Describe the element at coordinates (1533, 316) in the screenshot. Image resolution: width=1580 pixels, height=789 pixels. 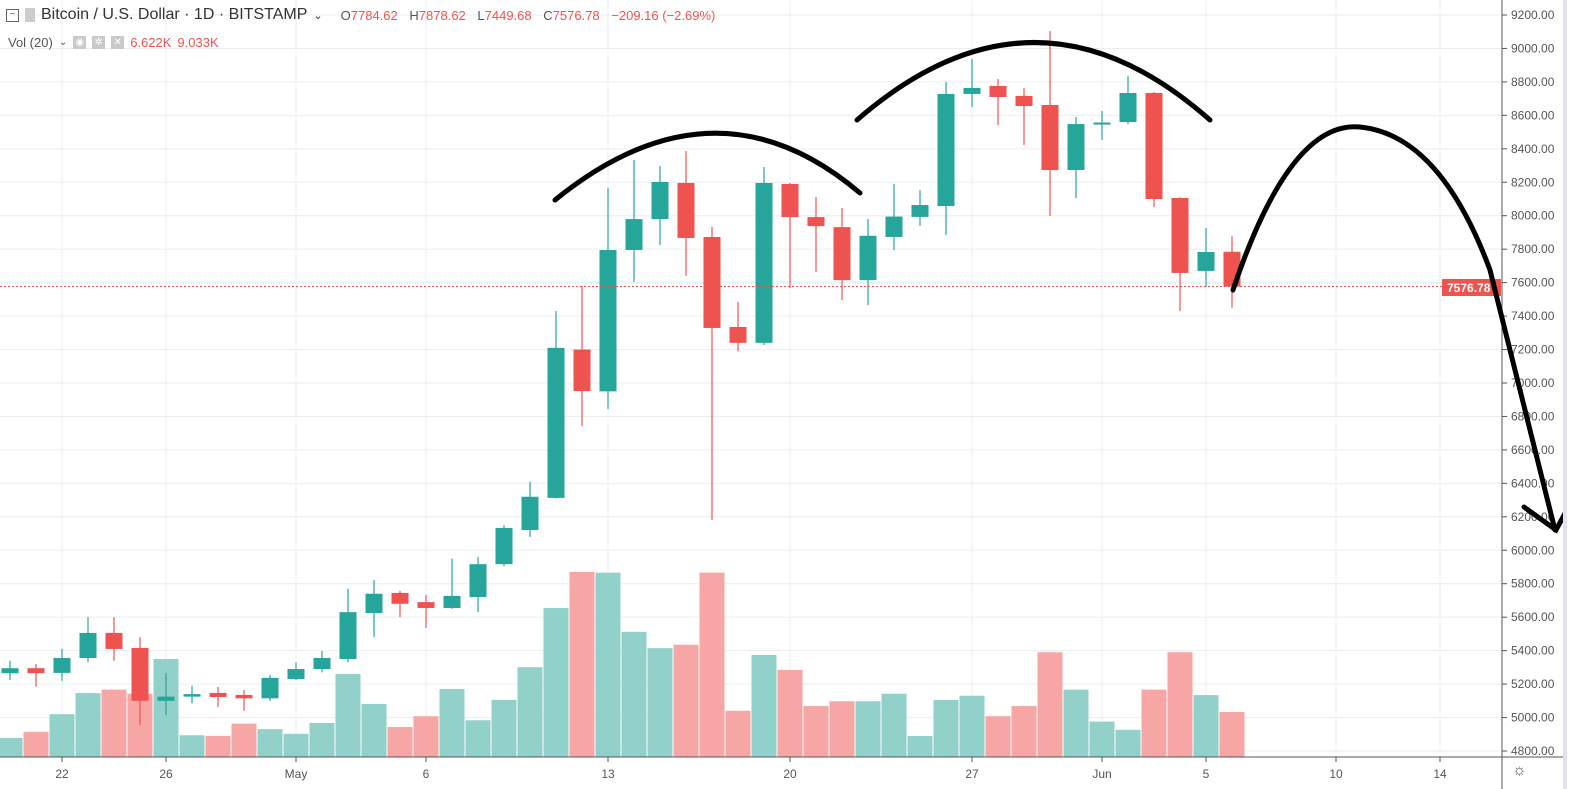
I see `price-tick-label: 7400.00` at that location.